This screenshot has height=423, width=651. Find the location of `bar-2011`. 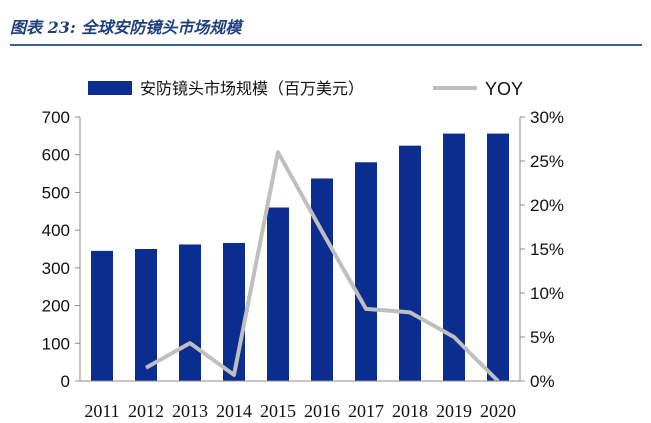

bar-2011 is located at coordinates (102, 315).